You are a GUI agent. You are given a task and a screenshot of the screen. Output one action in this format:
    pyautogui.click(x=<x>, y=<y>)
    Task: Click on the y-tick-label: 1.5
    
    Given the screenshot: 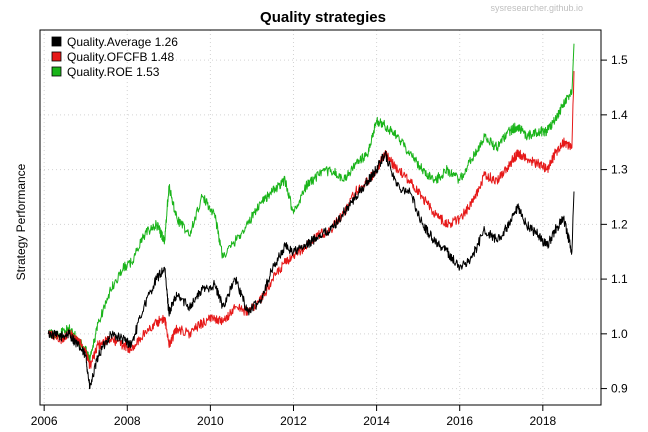 What is the action you would take?
    pyautogui.click(x=619, y=60)
    